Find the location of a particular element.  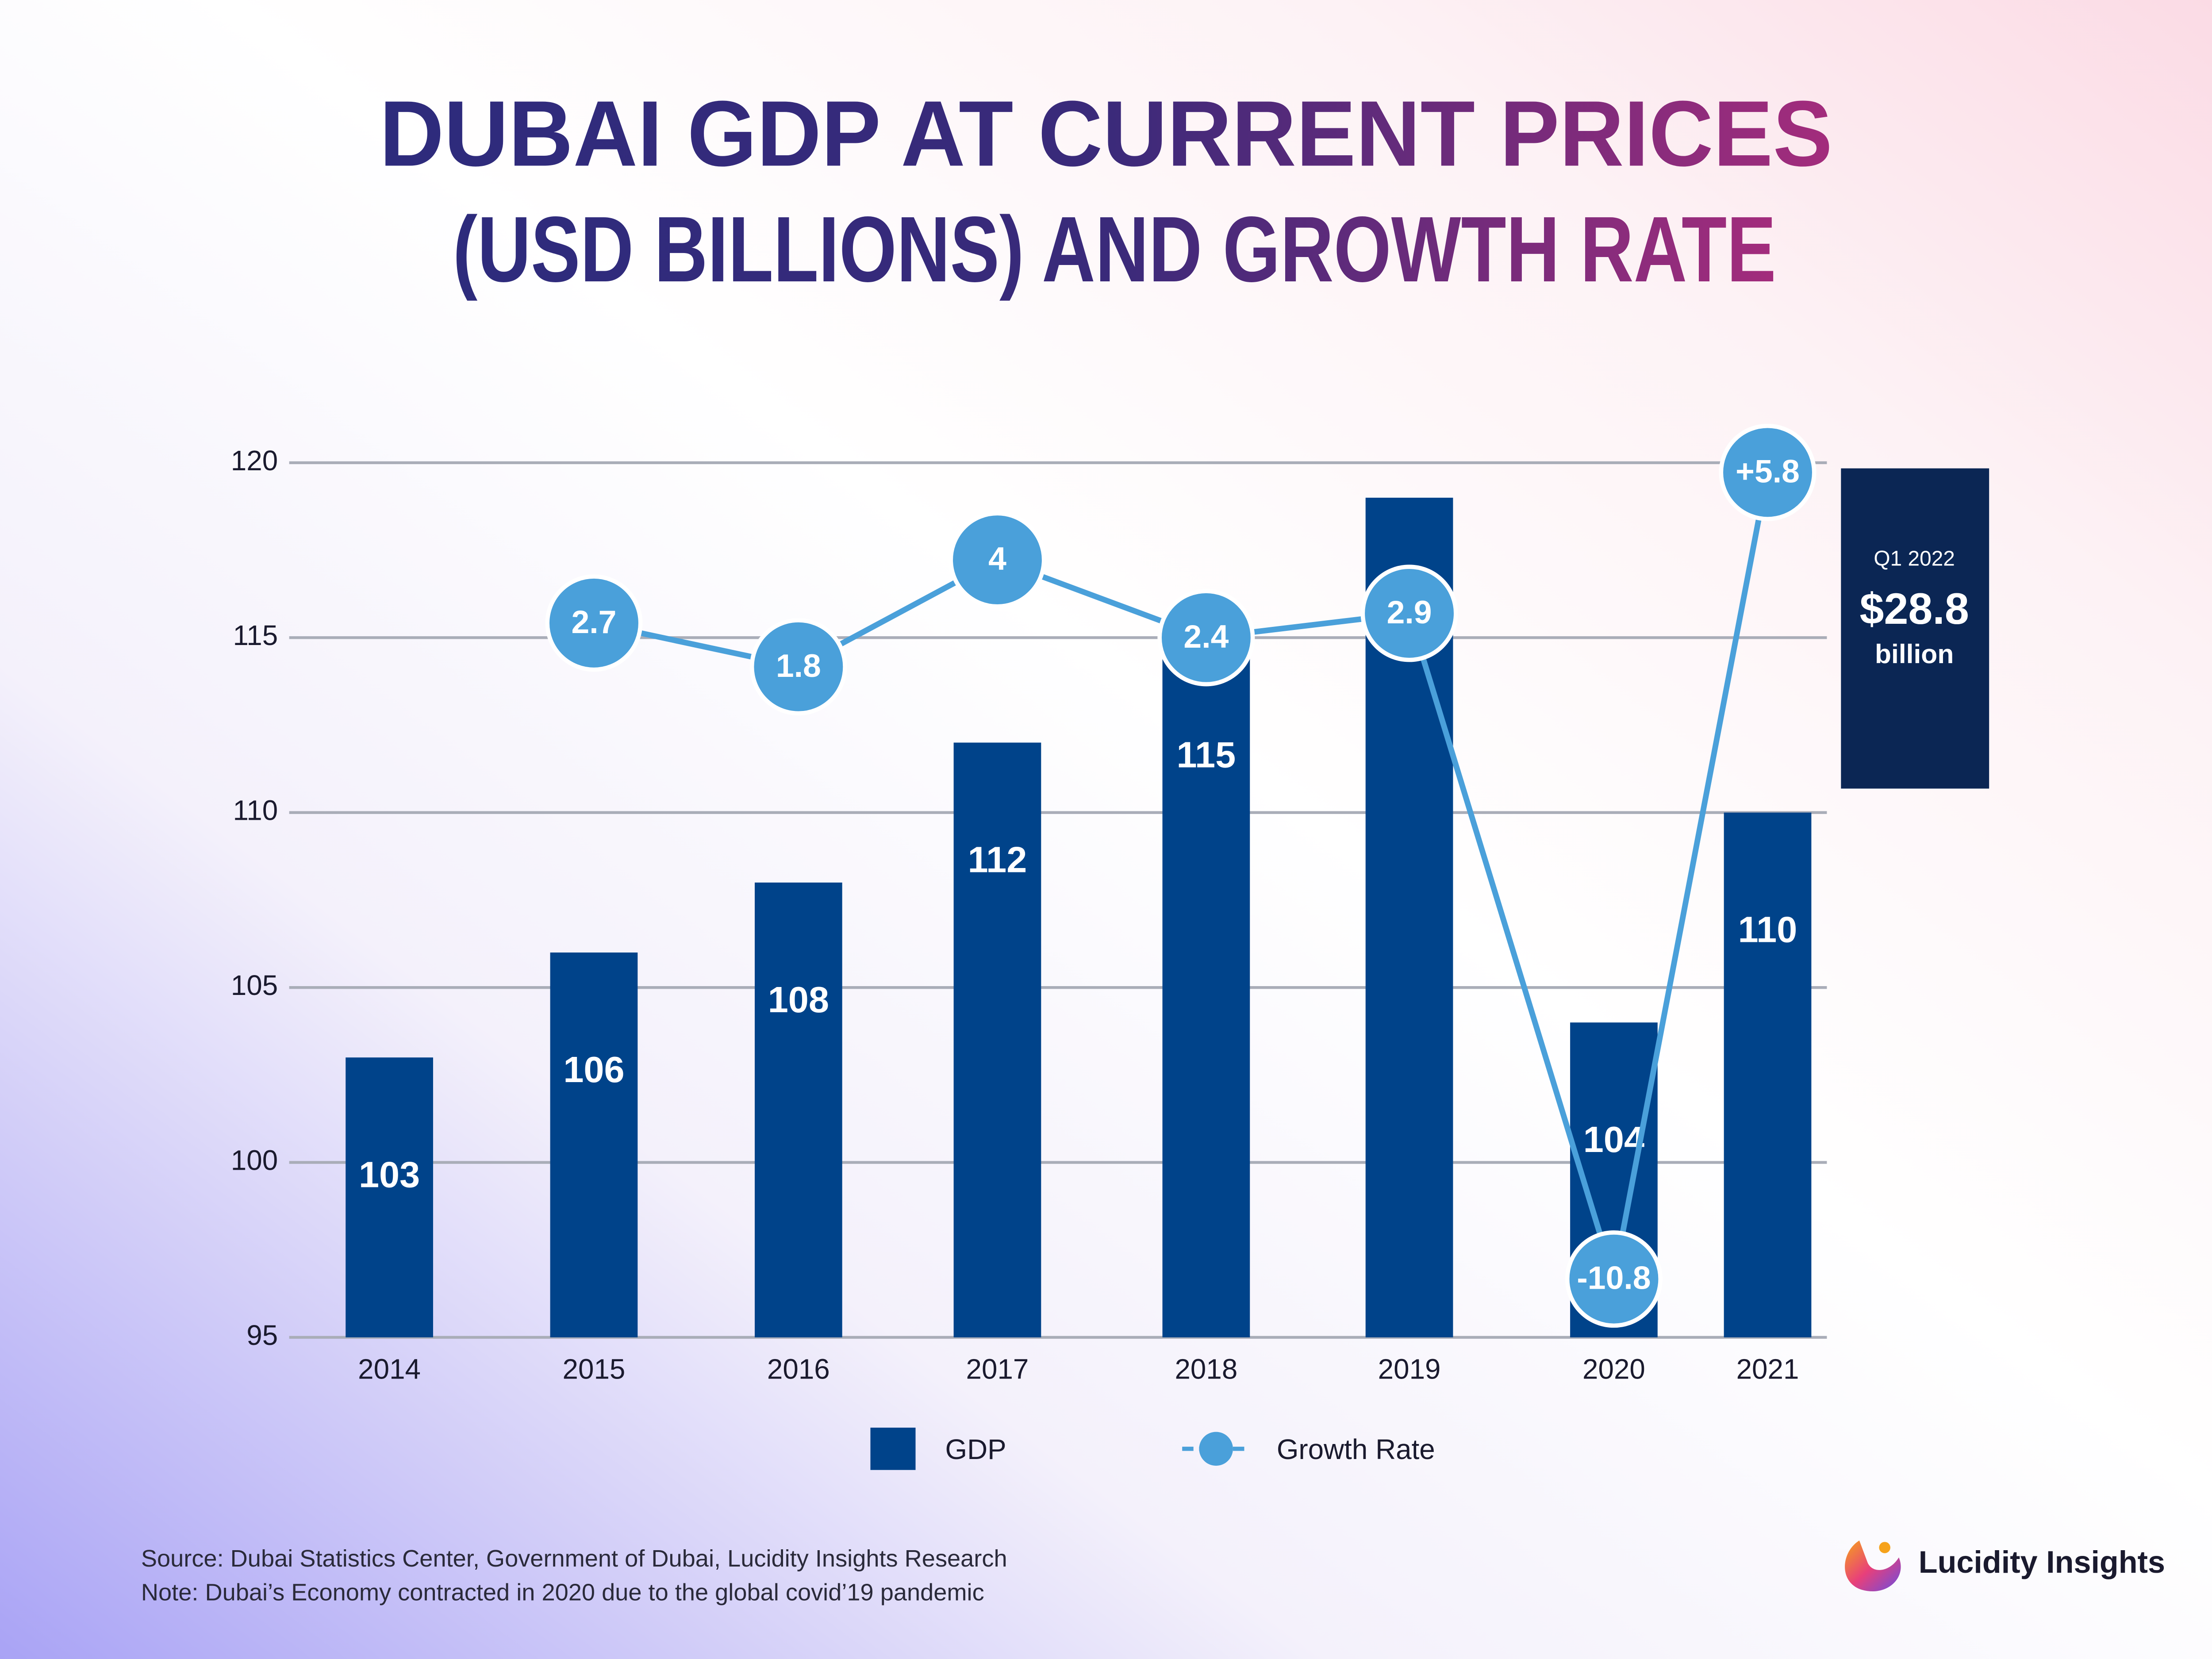

point-value-label: +5.8 is located at coordinates (1768, 471).